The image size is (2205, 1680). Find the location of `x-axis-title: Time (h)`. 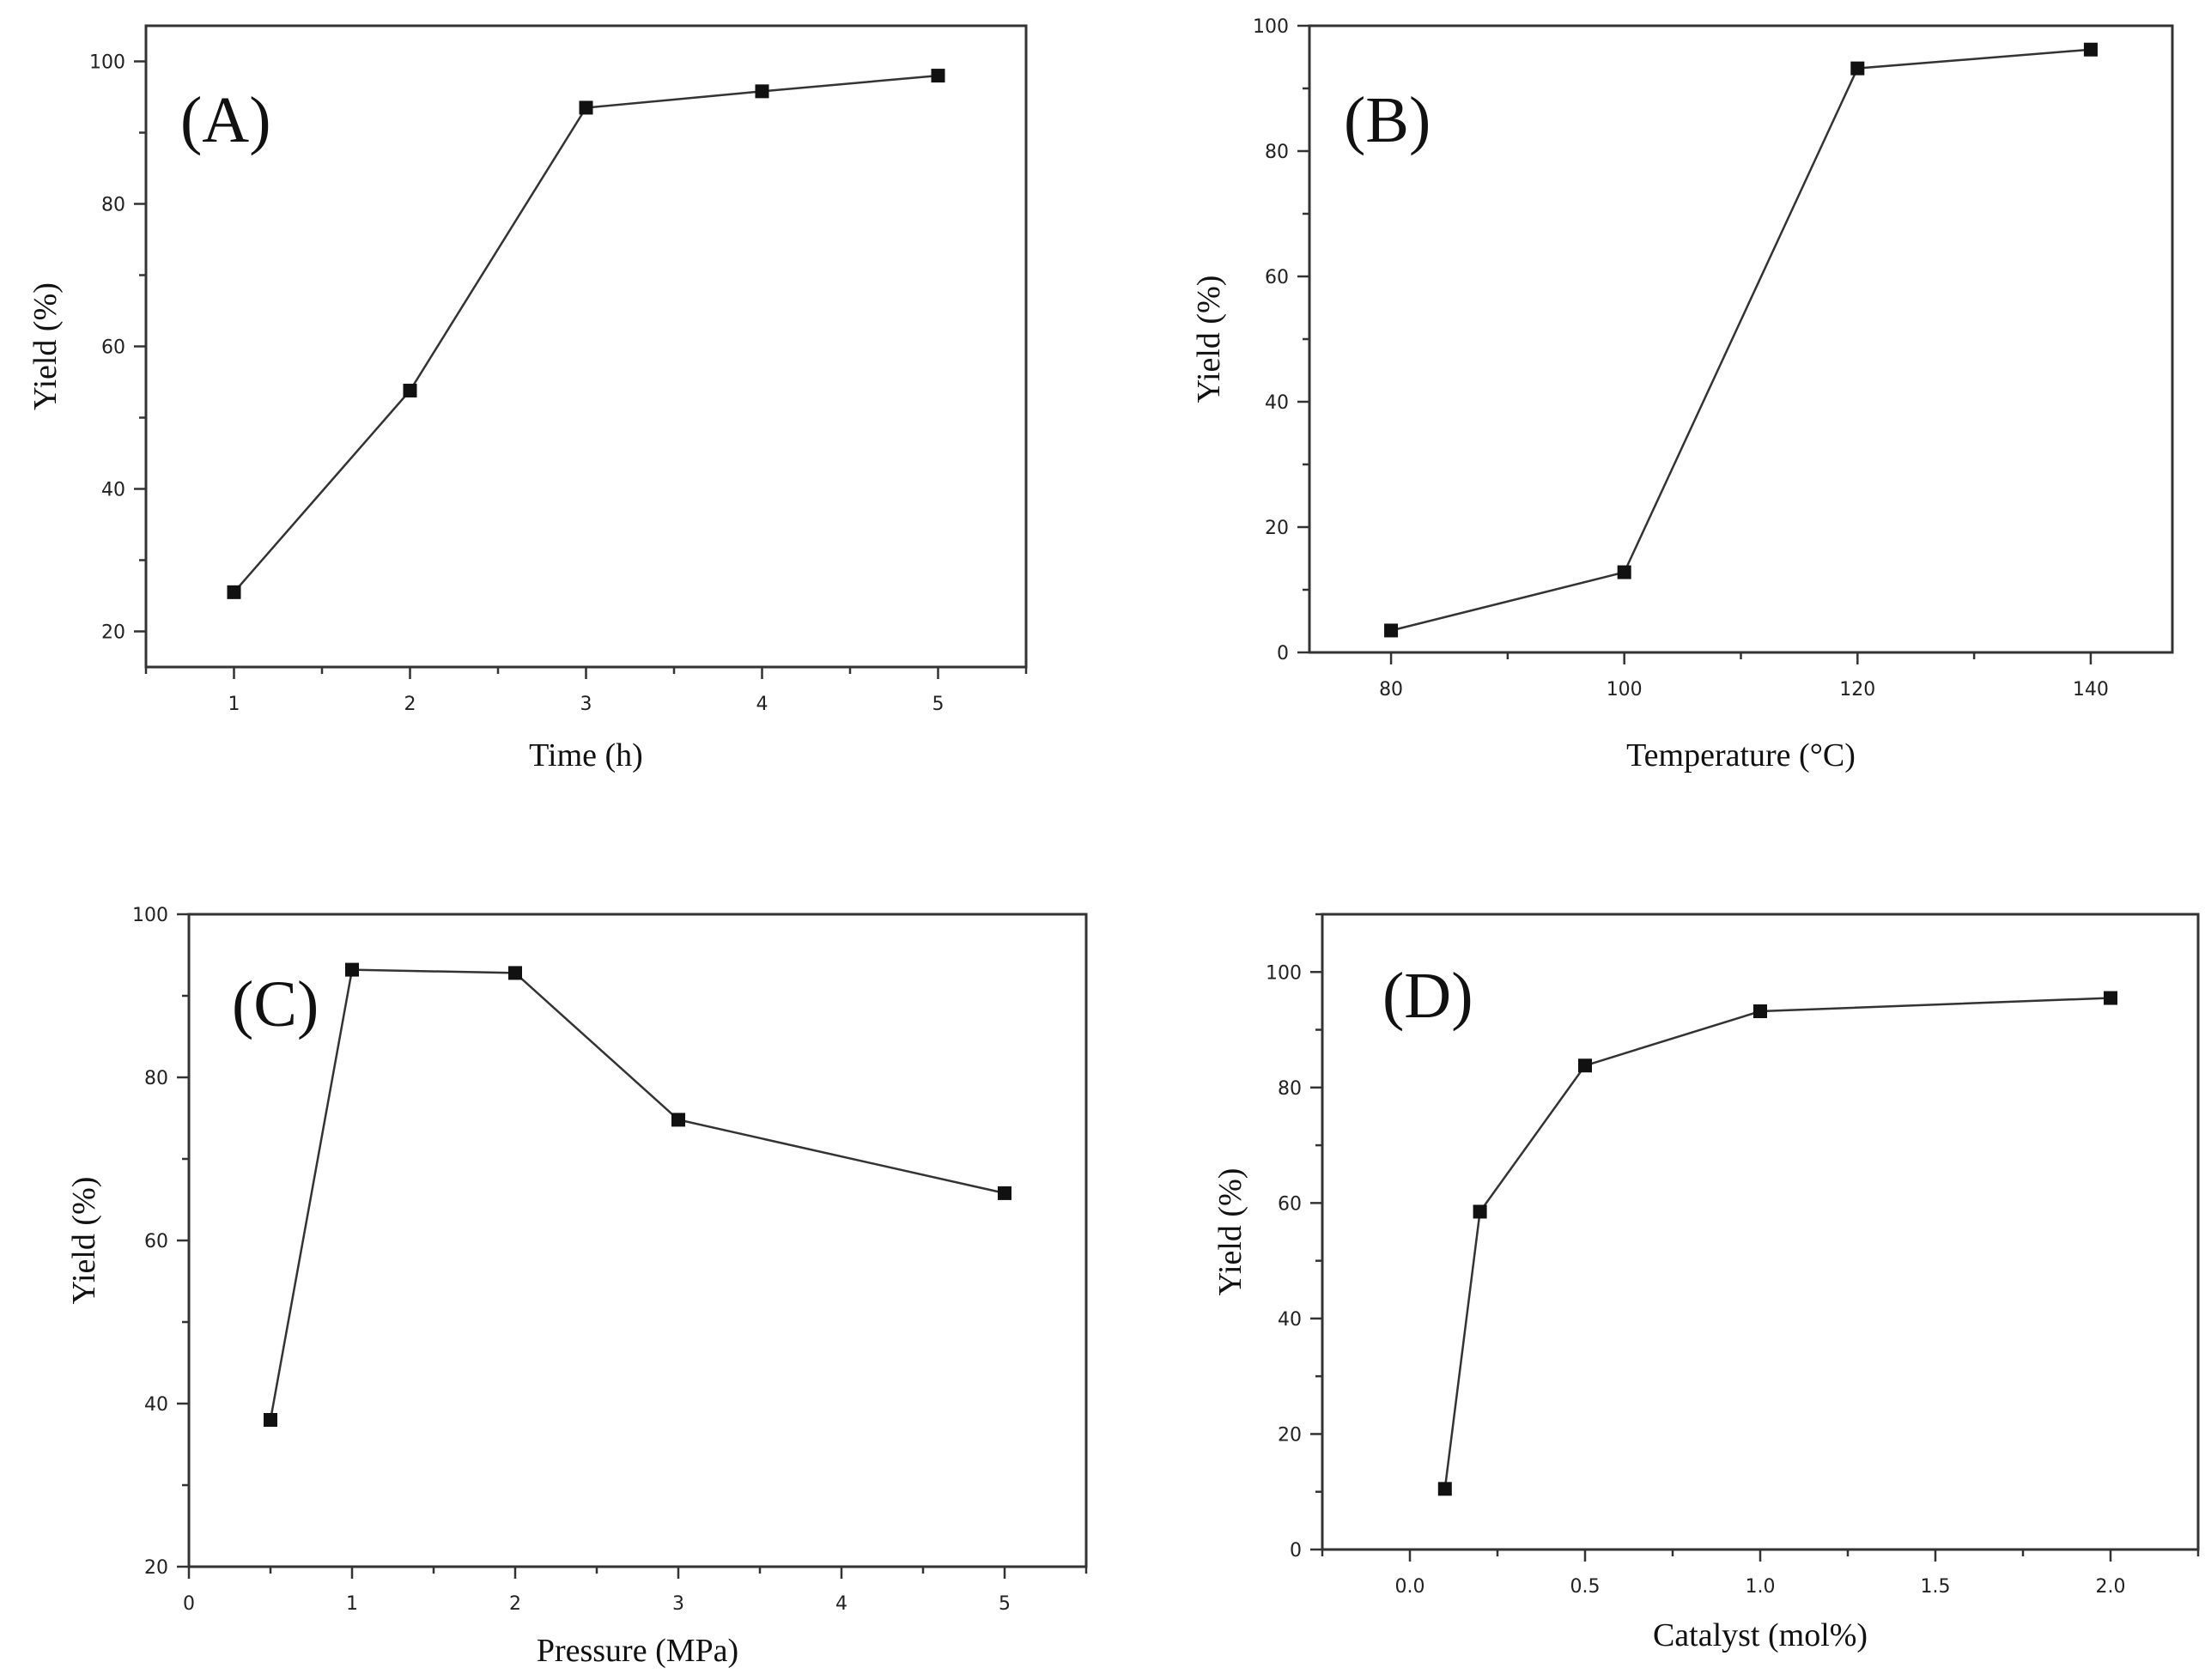

x-axis-title: Time (h) is located at coordinates (586, 755).